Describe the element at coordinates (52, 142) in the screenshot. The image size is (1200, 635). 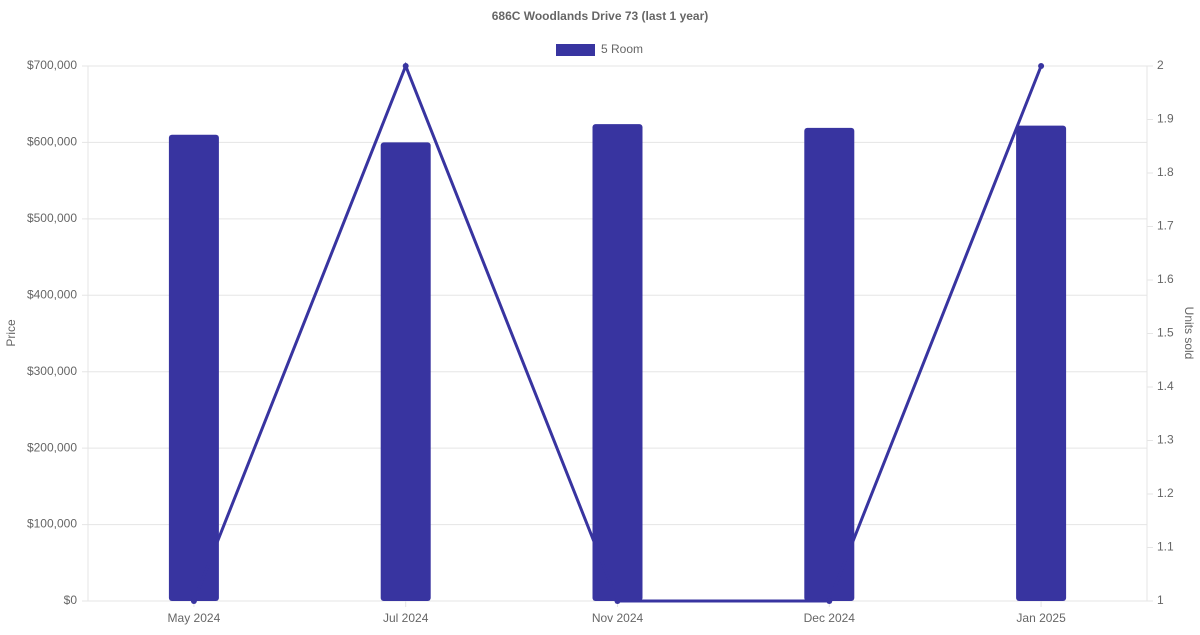
I see `y-tick-label: $600,000` at that location.